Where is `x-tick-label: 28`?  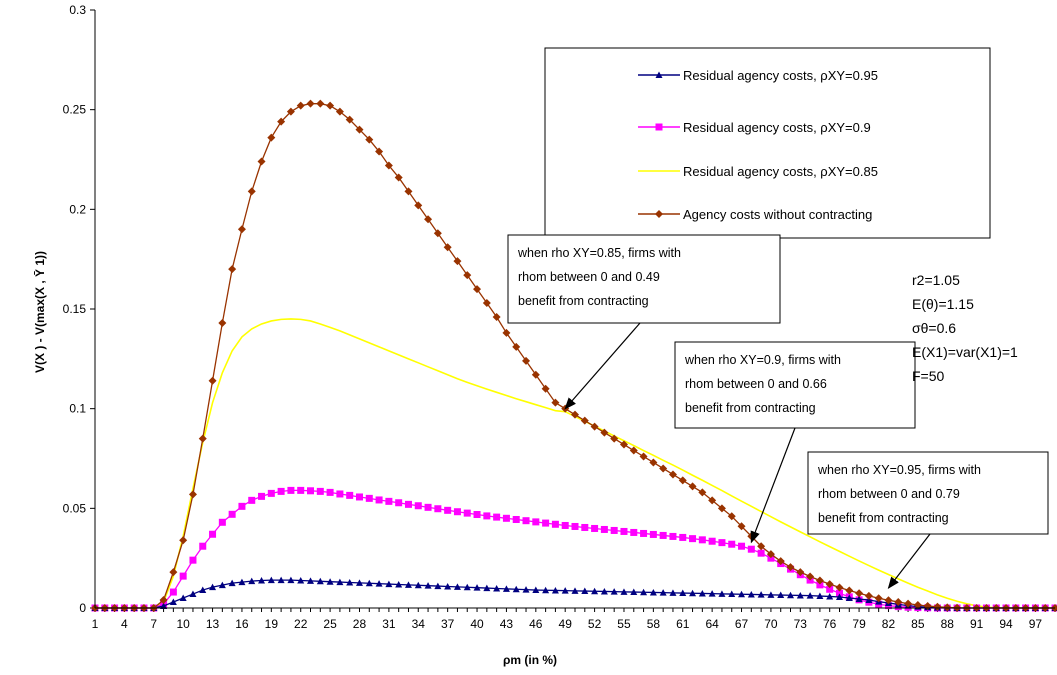 x-tick-label: 28 is located at coordinates (360, 624).